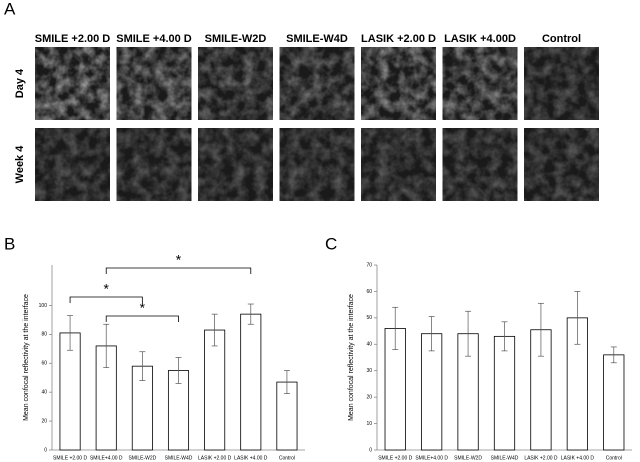  I want to click on panel-label: C, so click(331, 243).